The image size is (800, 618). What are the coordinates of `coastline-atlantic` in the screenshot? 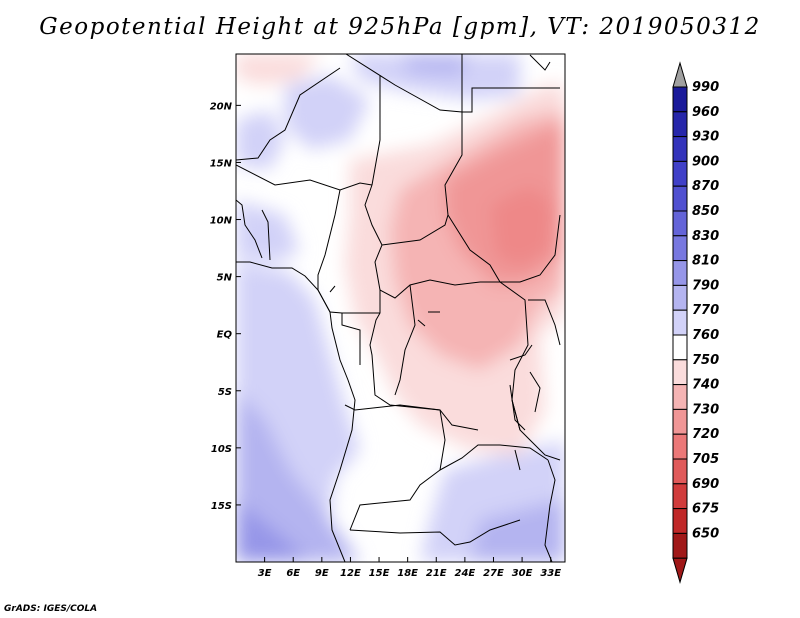 It's located at (296, 411).